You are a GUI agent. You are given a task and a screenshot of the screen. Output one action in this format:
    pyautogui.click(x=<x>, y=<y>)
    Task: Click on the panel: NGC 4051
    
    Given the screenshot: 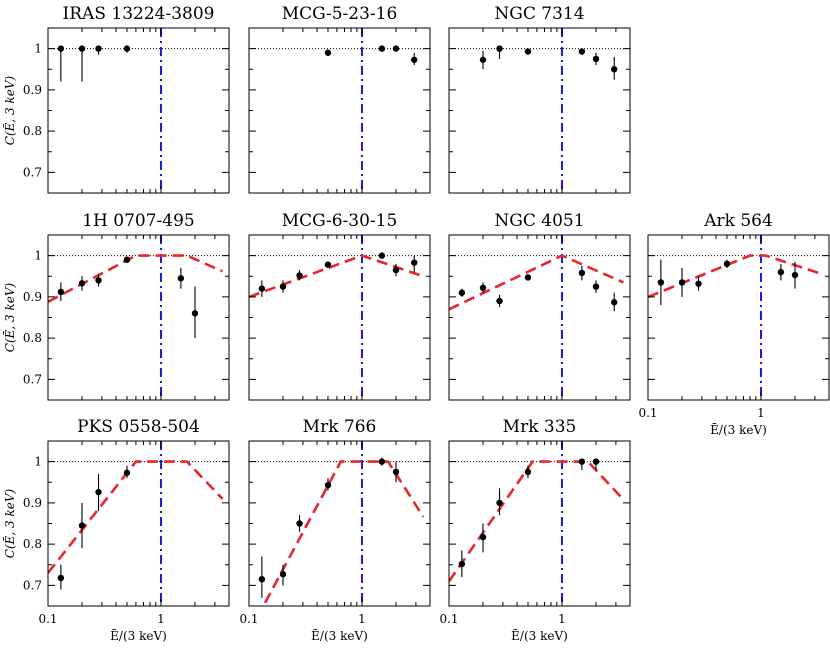 What is the action you would take?
    pyautogui.click(x=539, y=306)
    